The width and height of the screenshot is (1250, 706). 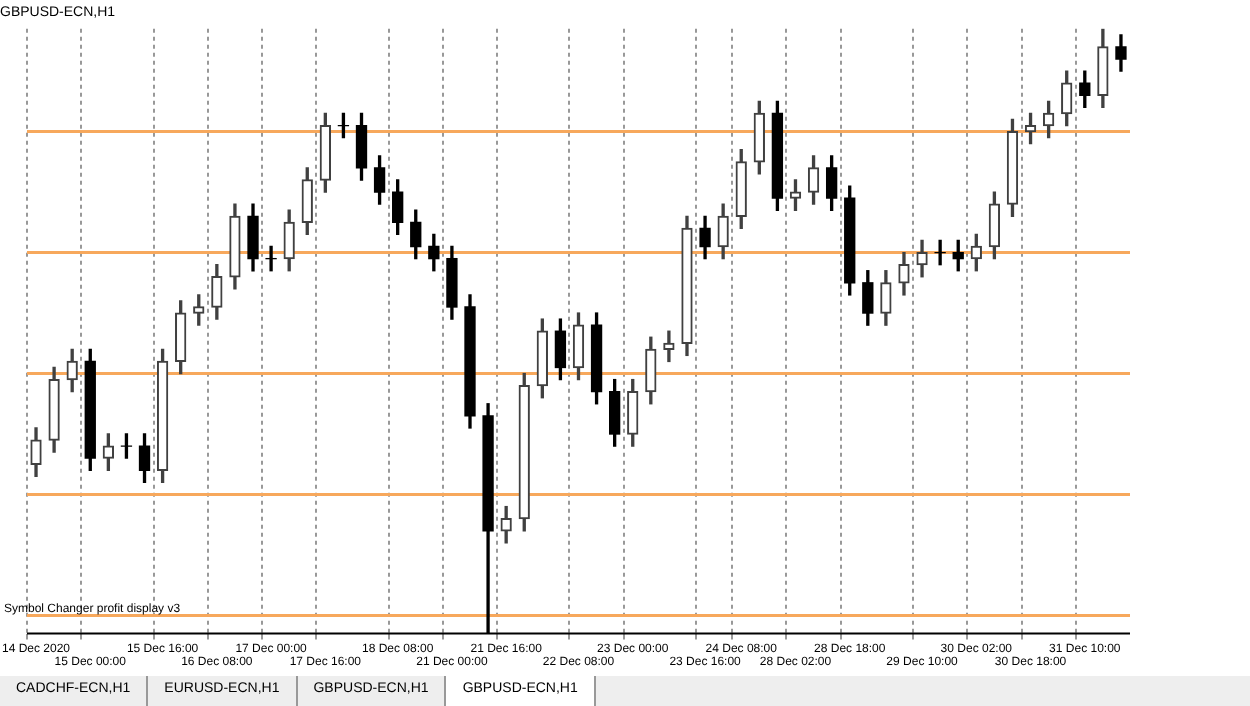 What do you see at coordinates (669, 346) in the screenshot?
I see `candlestick` at bounding box center [669, 346].